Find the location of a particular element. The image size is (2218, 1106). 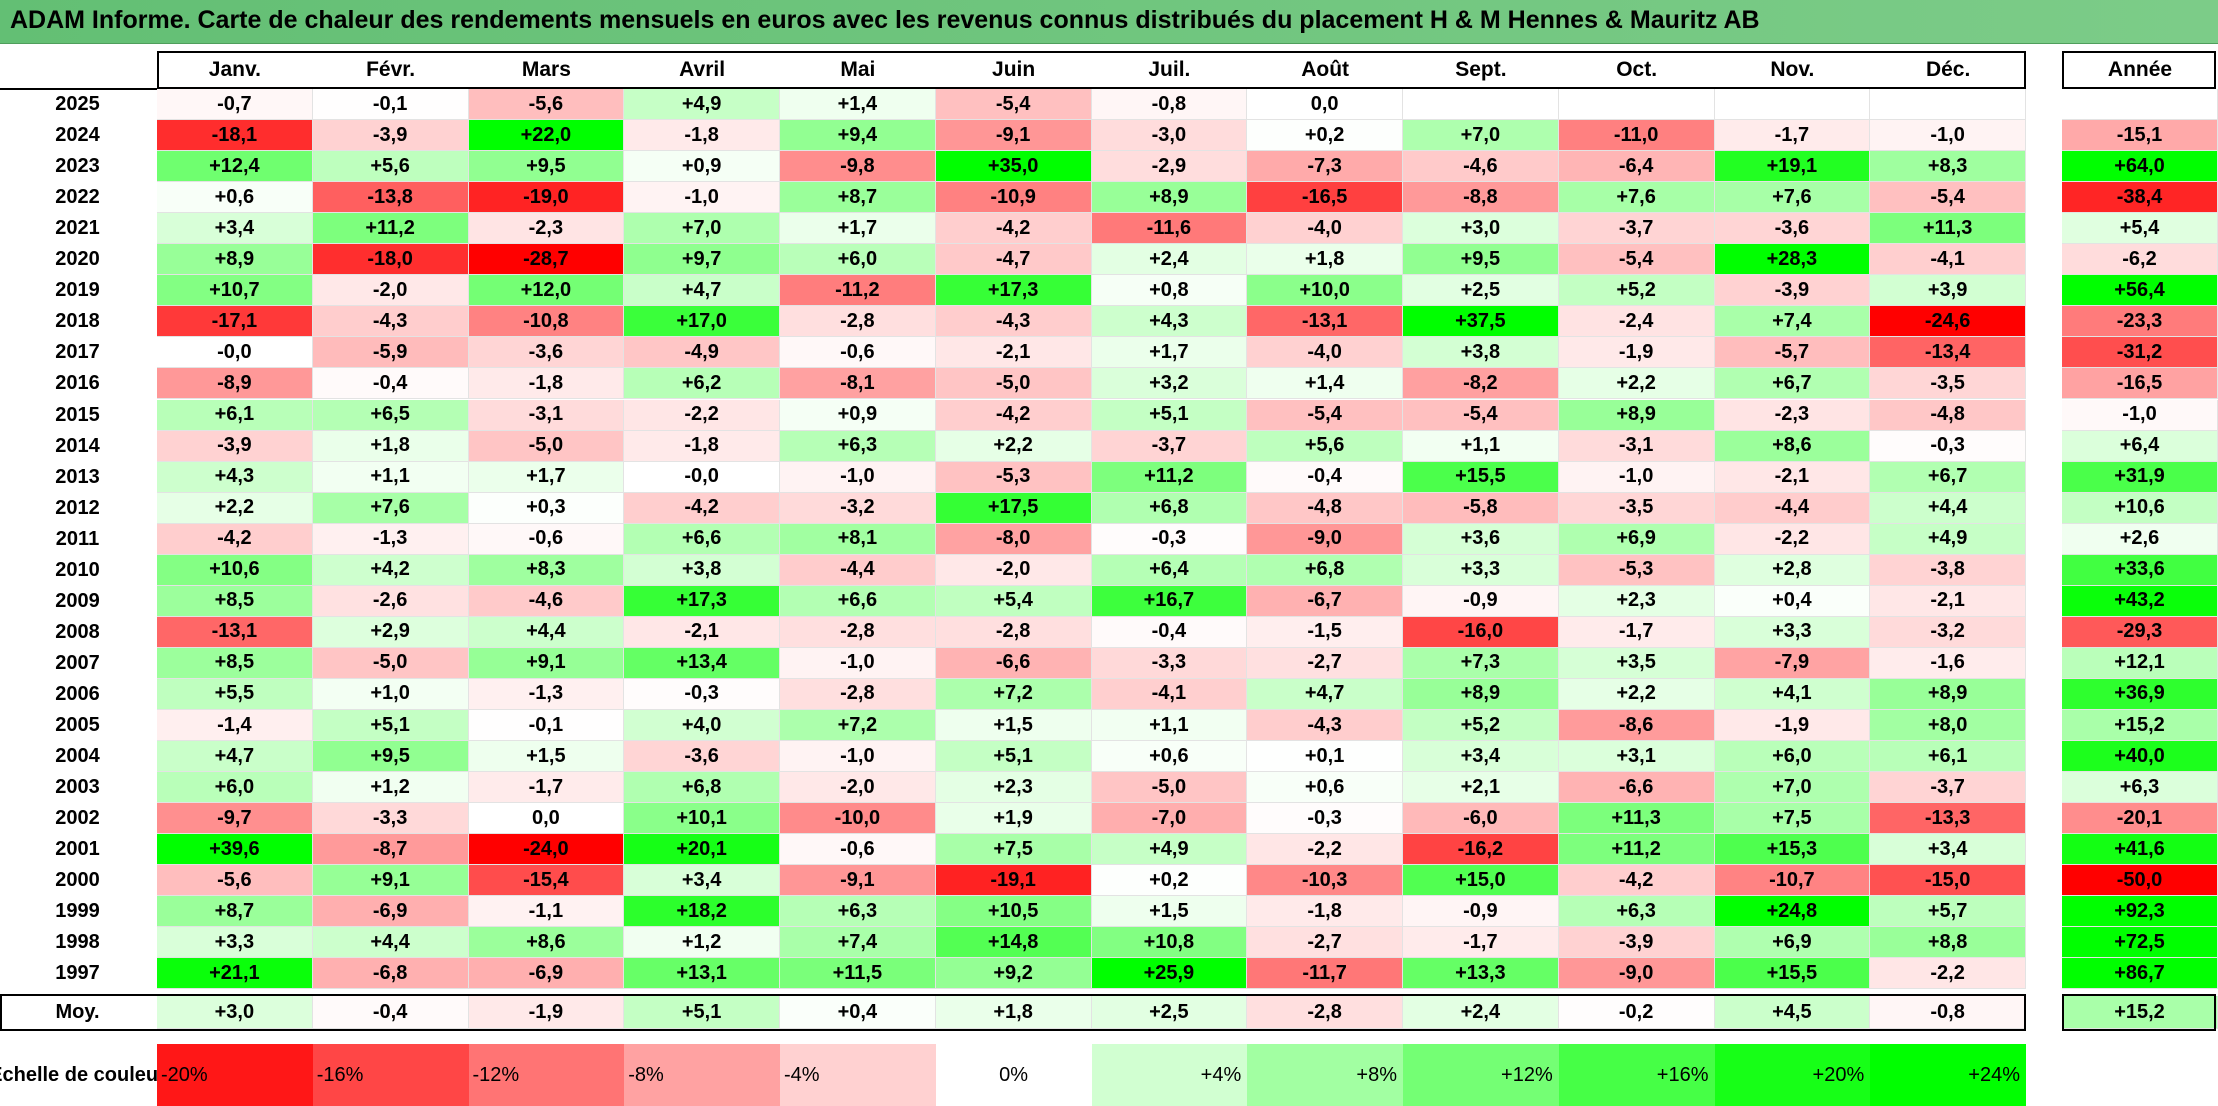

year-label: 2008 is located at coordinates (77, 631).